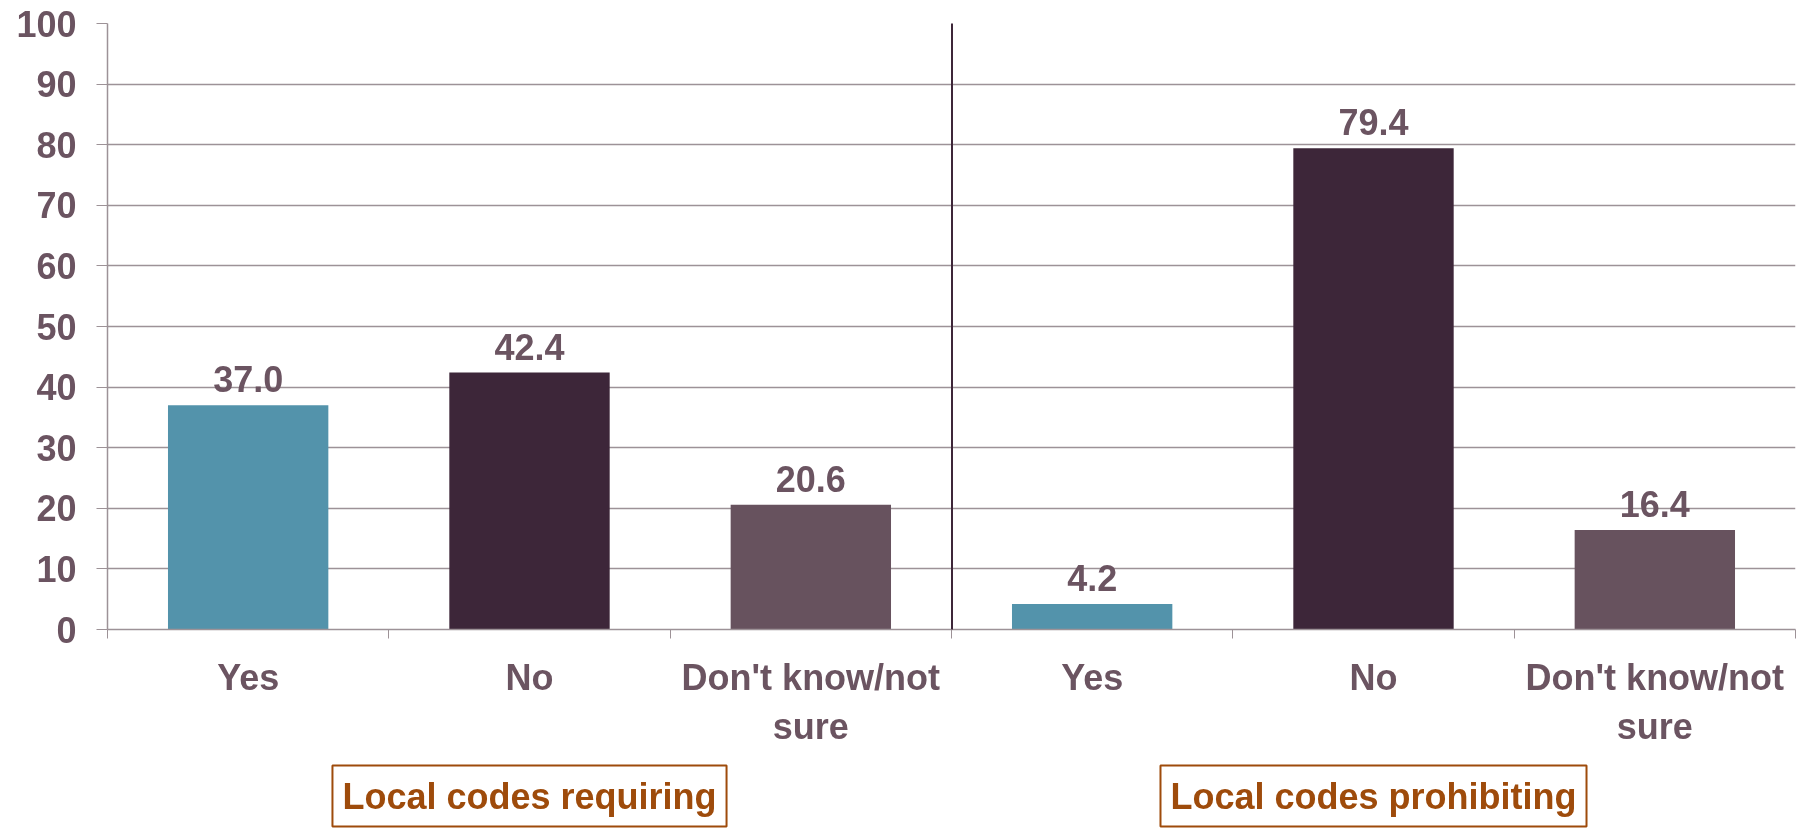 This screenshot has width=1814, height=835. I want to click on y-tick-label: 20, so click(56, 509).